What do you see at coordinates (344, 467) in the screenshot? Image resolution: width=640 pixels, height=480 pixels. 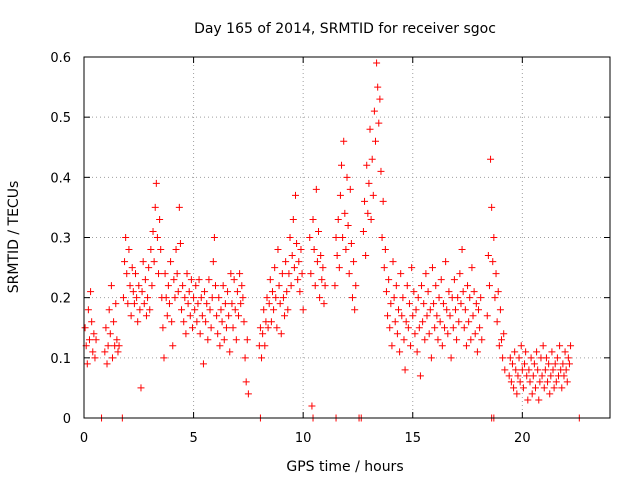 I see `x-axis-label: GPS time / hours` at bounding box center [344, 467].